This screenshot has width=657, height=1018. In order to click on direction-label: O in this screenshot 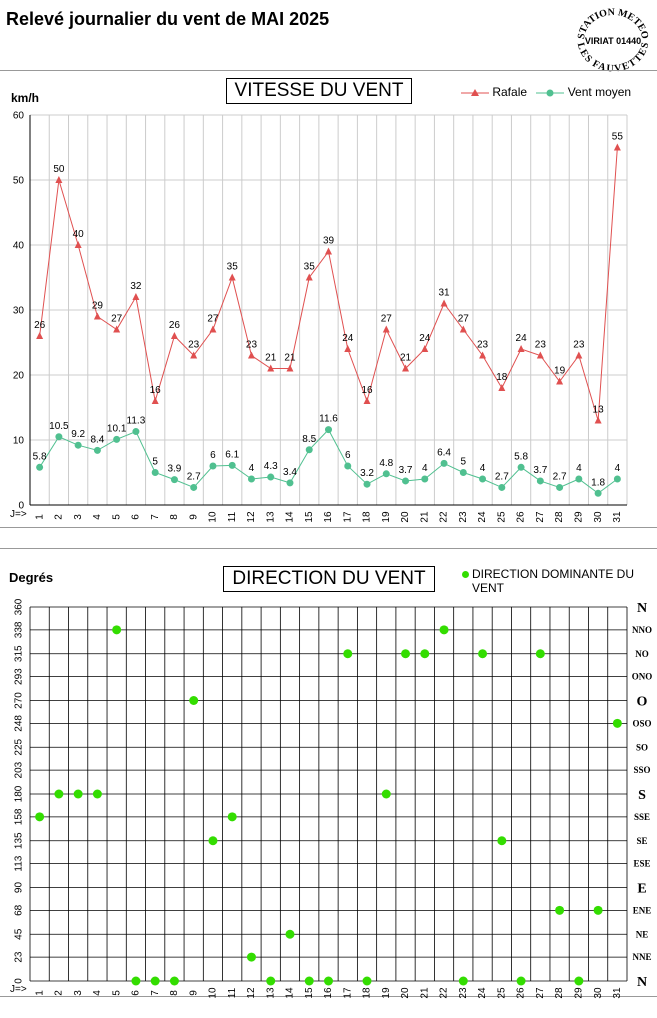, I will do `click(642, 702)`.